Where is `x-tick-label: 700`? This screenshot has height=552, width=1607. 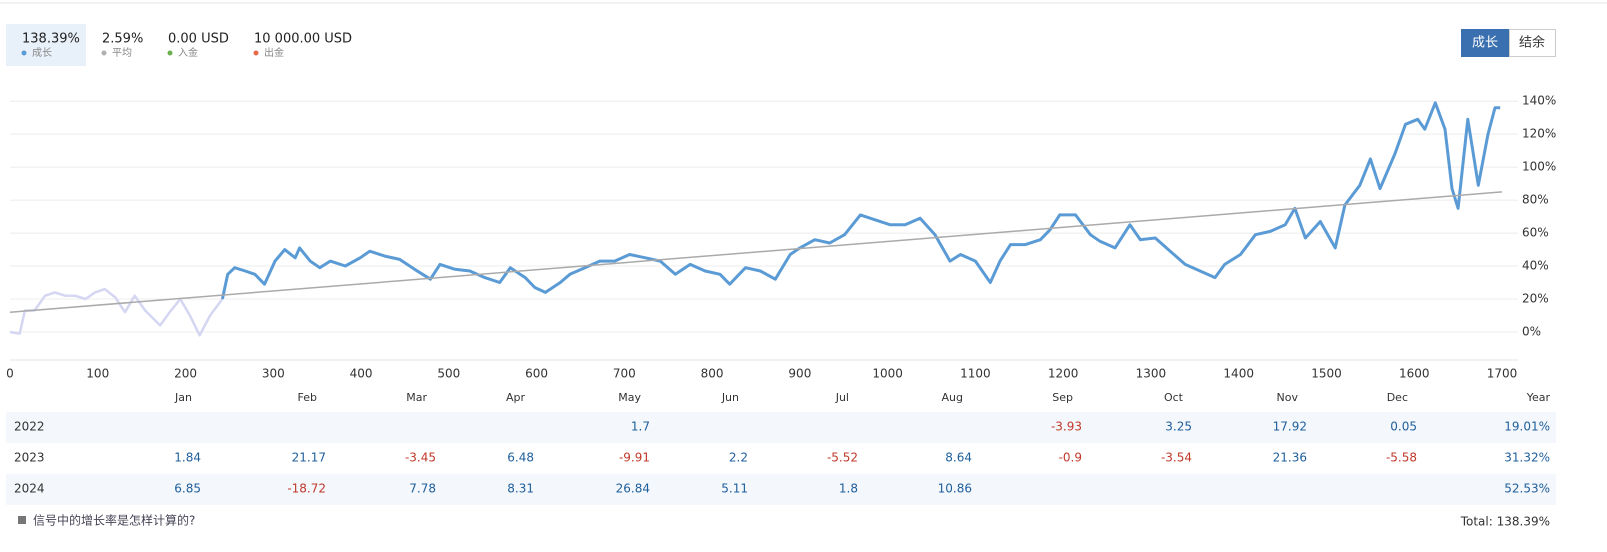 x-tick-label: 700 is located at coordinates (624, 374).